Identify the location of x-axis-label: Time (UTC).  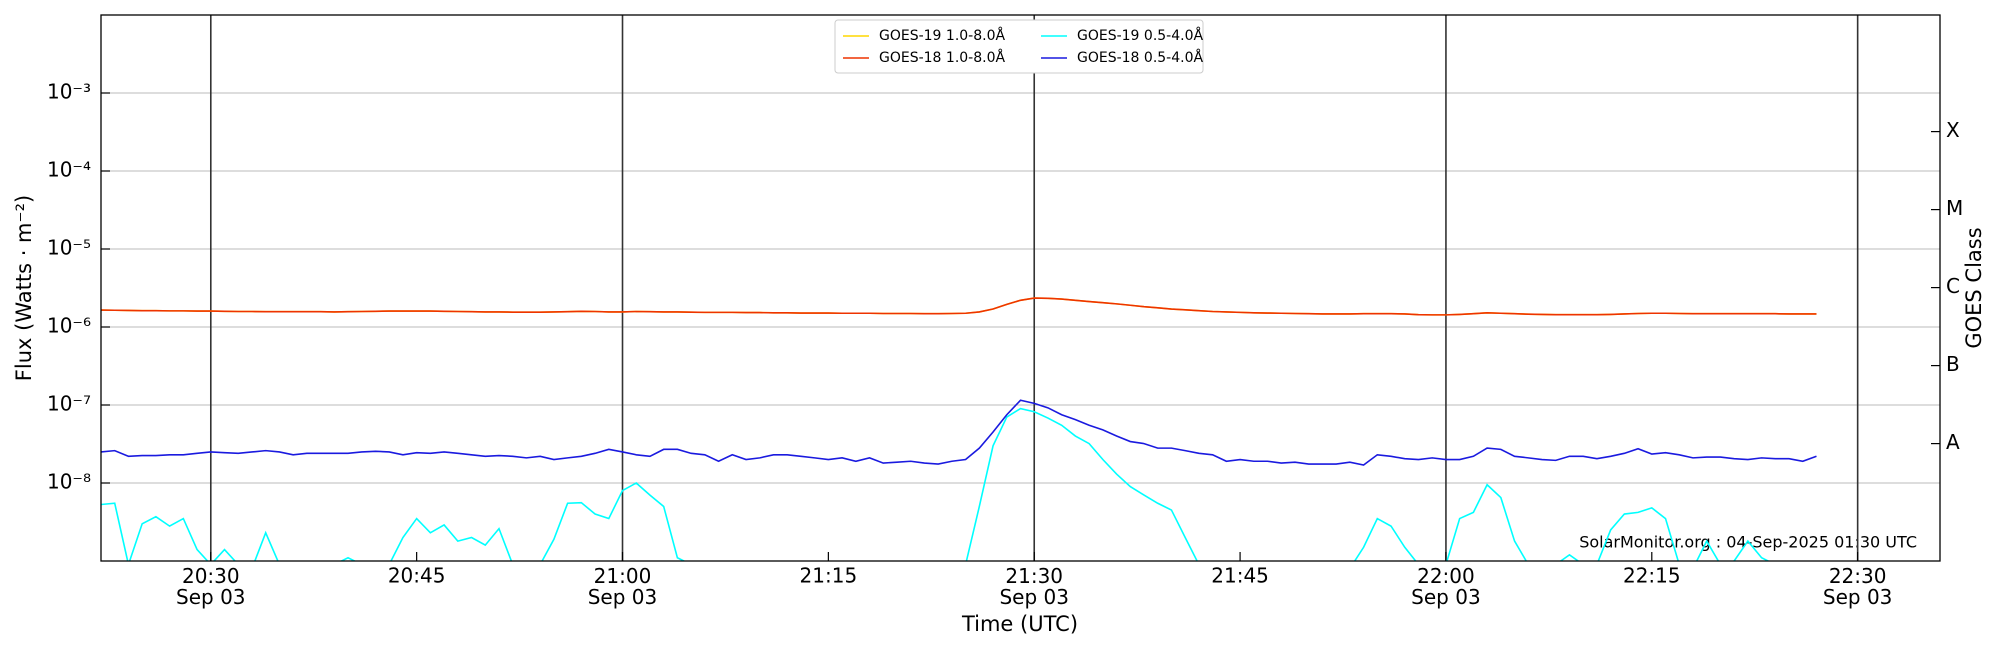
(1019, 624).